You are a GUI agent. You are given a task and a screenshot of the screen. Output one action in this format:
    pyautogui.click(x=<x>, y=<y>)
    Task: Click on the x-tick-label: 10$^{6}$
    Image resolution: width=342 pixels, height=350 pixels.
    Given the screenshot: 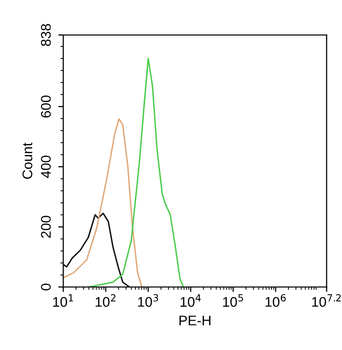 What is the action you would take?
    pyautogui.click(x=276, y=300)
    